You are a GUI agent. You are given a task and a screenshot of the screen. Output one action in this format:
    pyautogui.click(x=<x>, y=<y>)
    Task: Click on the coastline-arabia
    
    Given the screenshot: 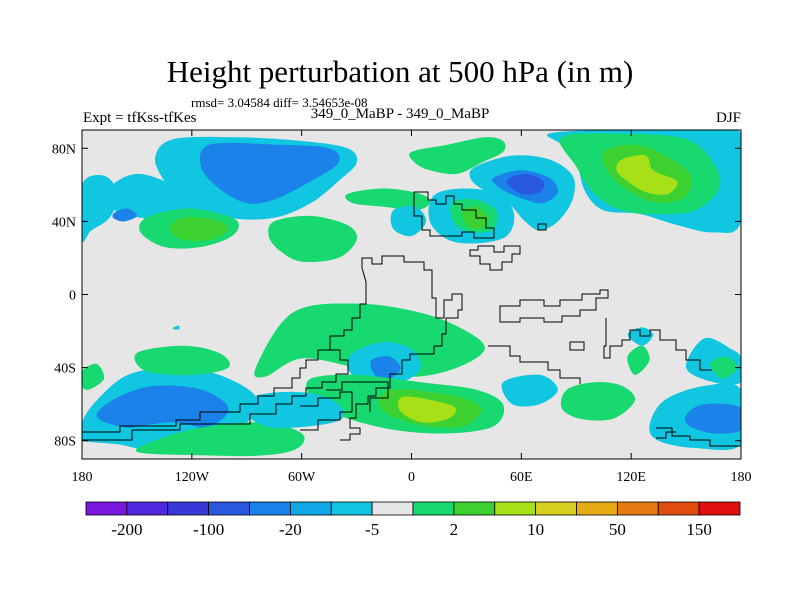 What is the action you would take?
    pyautogui.click(x=495, y=258)
    